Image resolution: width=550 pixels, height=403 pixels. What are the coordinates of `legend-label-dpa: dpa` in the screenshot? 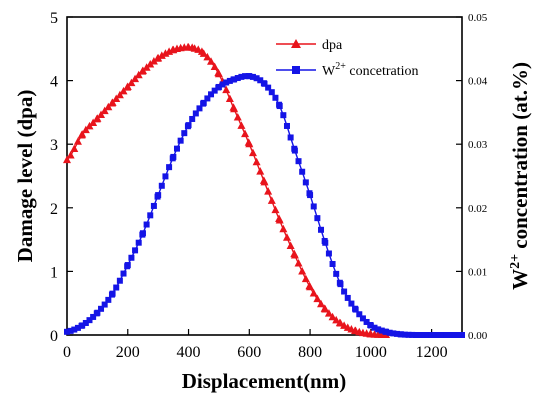 It's located at (332, 45).